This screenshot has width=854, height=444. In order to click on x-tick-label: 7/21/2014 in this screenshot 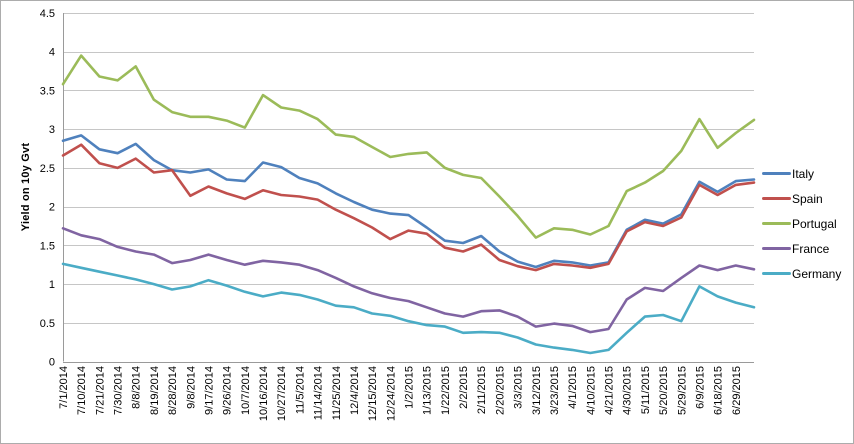, I will do `click(100, 390)`.